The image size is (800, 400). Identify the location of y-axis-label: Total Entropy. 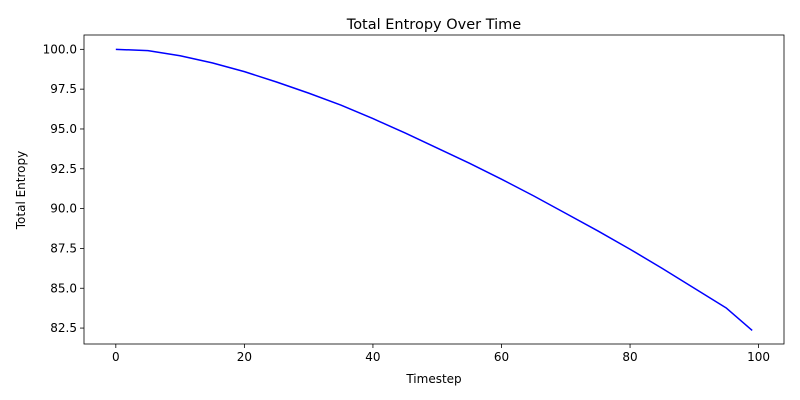
(21, 190).